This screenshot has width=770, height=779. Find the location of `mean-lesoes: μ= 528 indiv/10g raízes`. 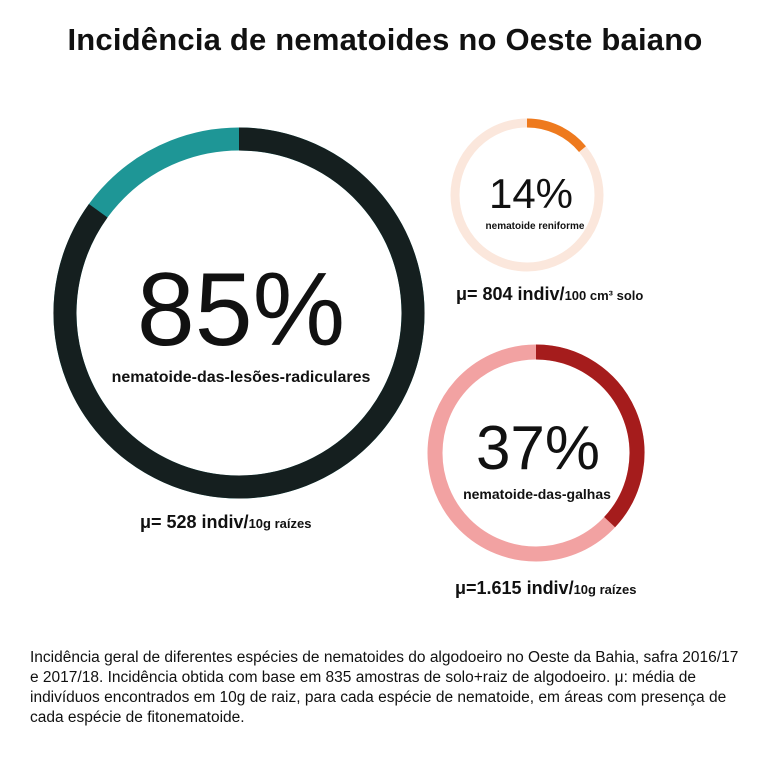

mean-lesoes: μ= 528 indiv/10g raízes is located at coordinates (225, 522).